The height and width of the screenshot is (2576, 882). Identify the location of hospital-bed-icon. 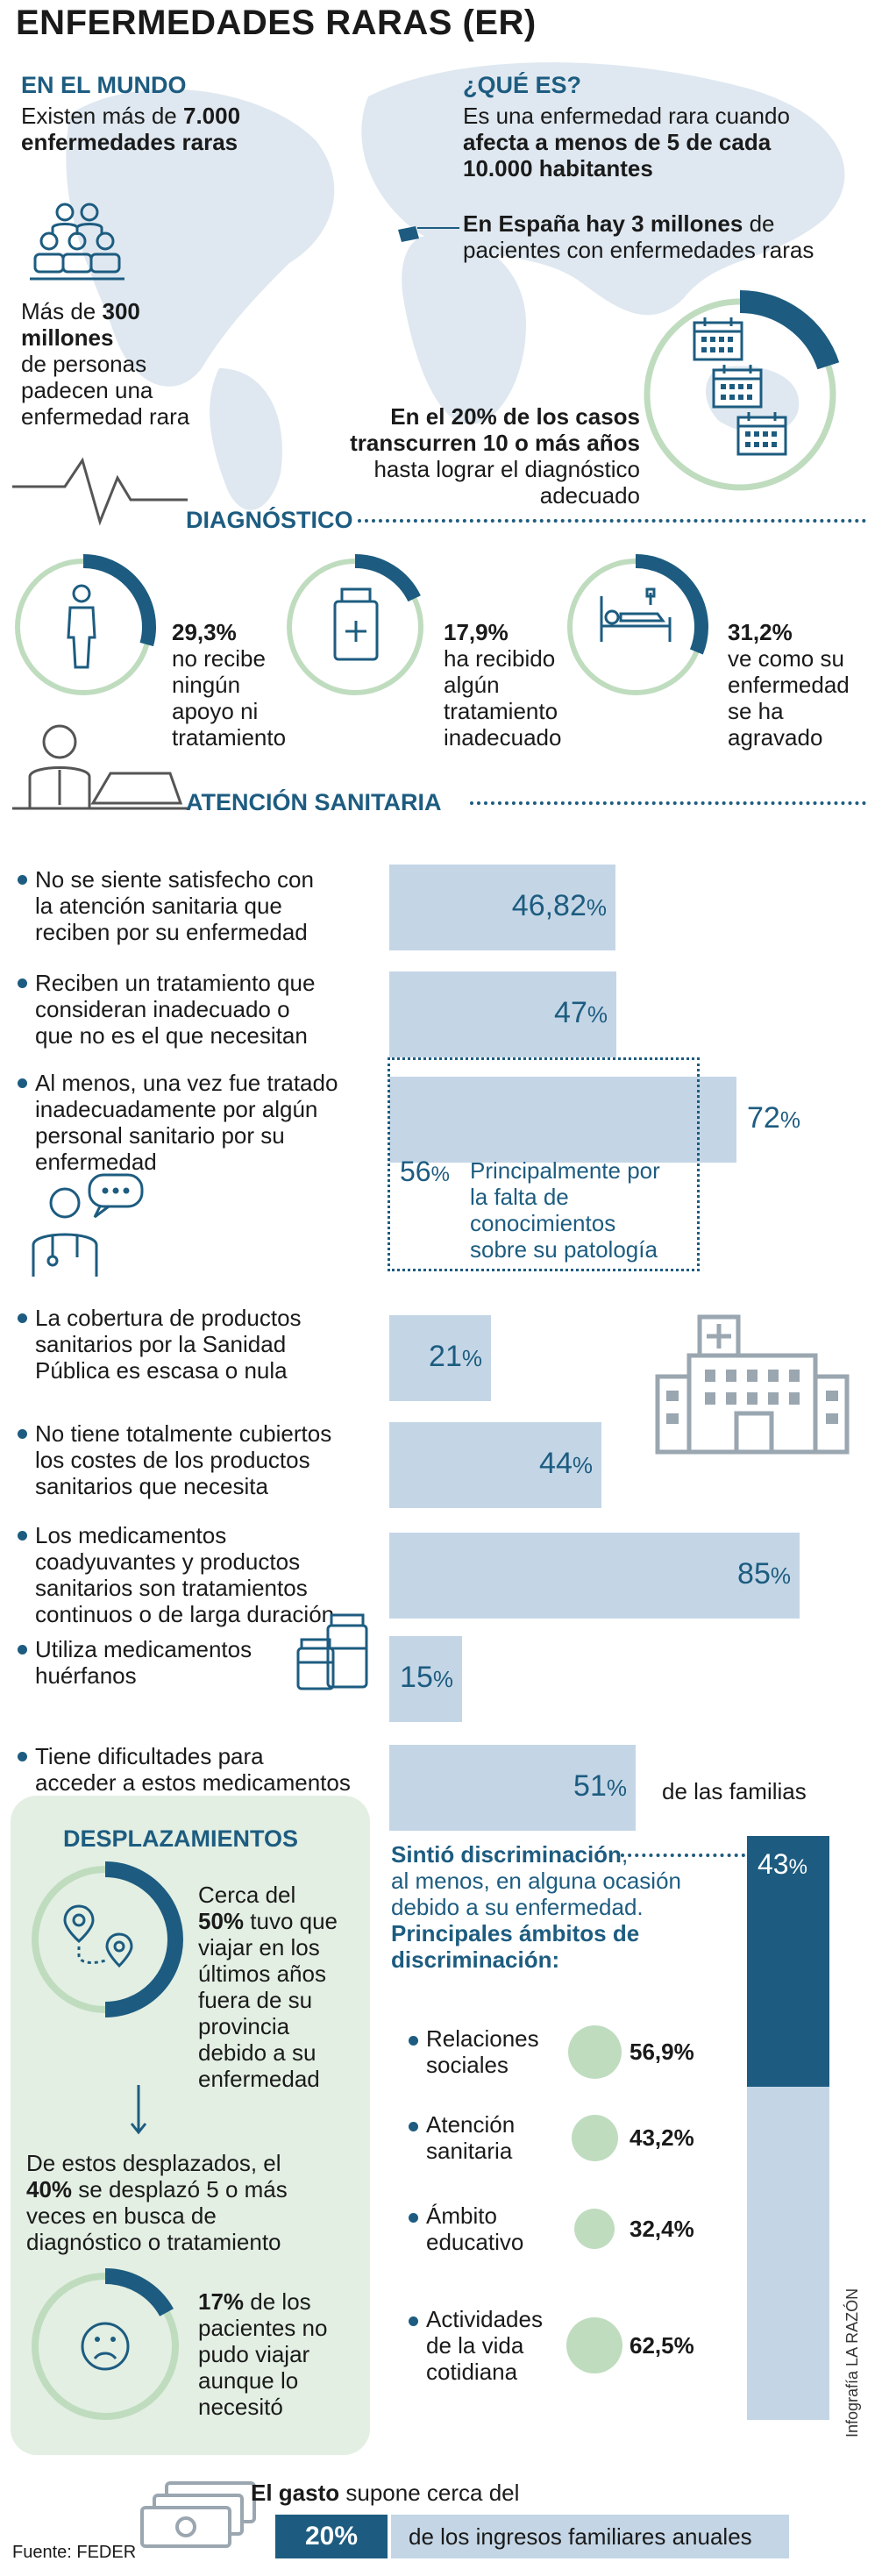
(636, 614).